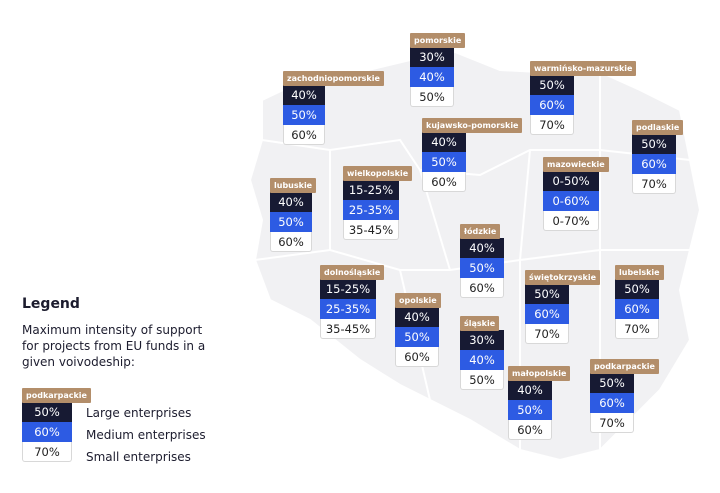 This screenshot has width=720, height=493. What do you see at coordinates (51, 304) in the screenshot?
I see `legend-title: Legend` at bounding box center [51, 304].